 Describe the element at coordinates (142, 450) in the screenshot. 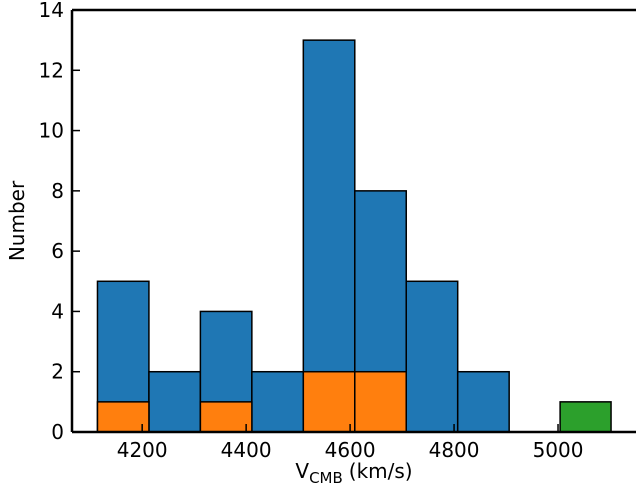

I see `x-tick-label: 4200` at that location.